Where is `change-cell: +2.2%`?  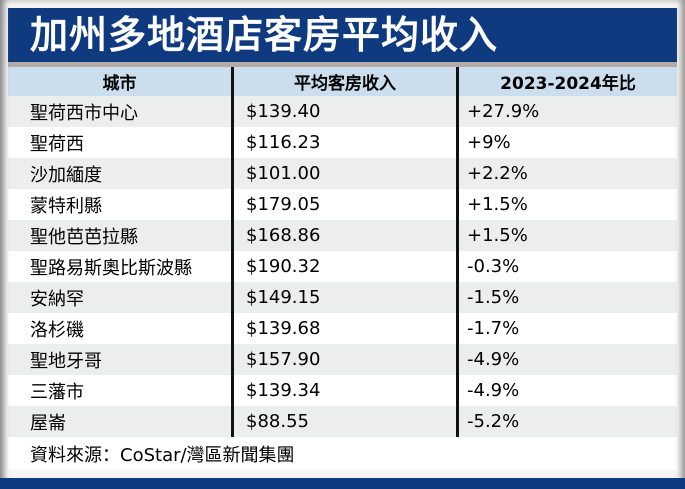 change-cell: +2.2% is located at coordinates (566, 173).